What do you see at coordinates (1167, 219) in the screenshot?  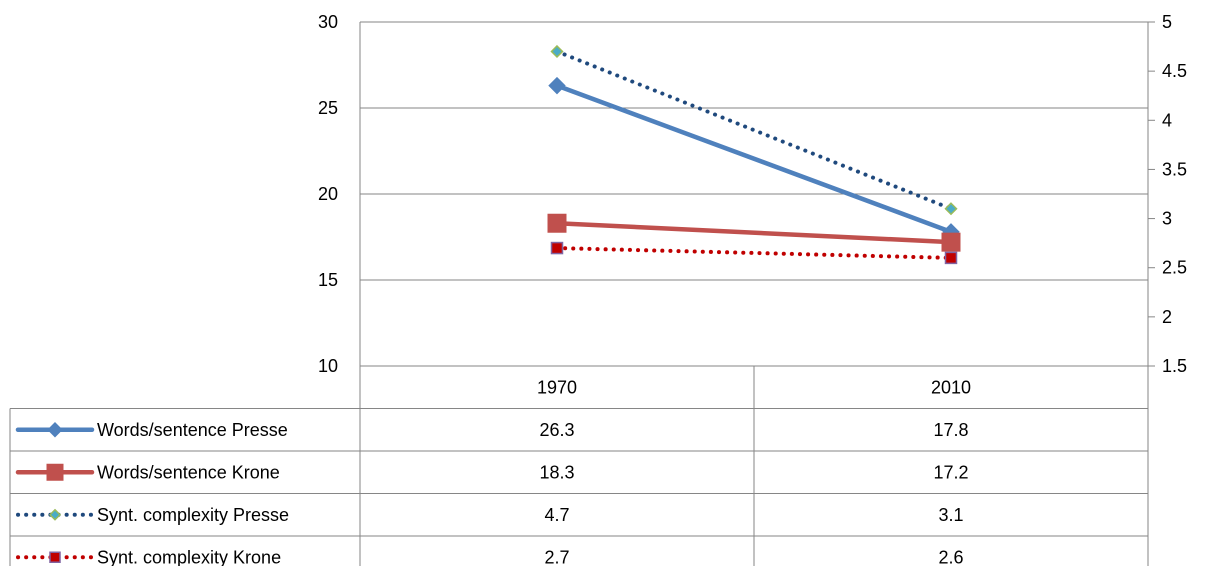 I see `right-tick-label: 3` at bounding box center [1167, 219].